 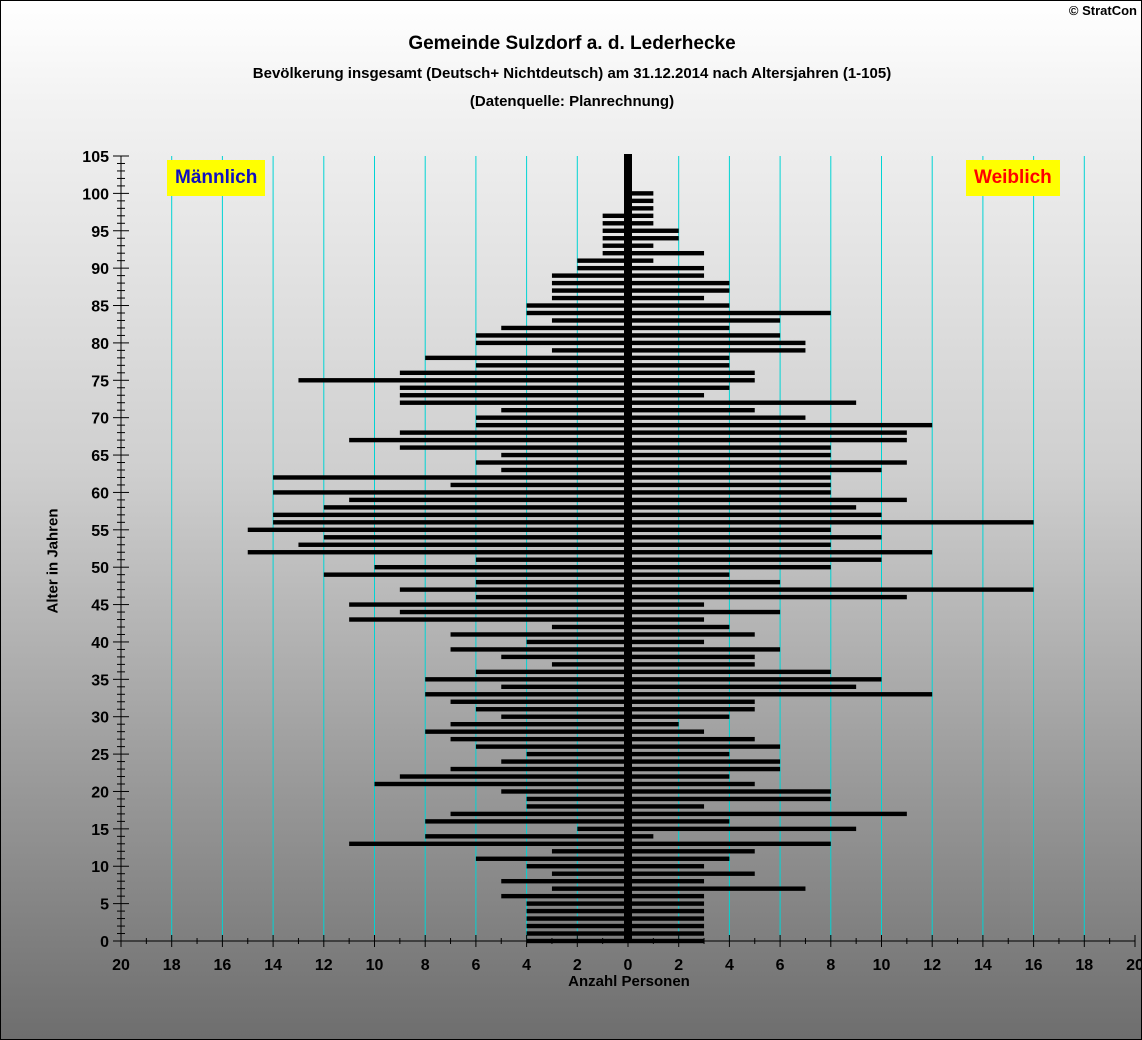 What do you see at coordinates (324, 965) in the screenshot?
I see `x-tick-label: 12` at bounding box center [324, 965].